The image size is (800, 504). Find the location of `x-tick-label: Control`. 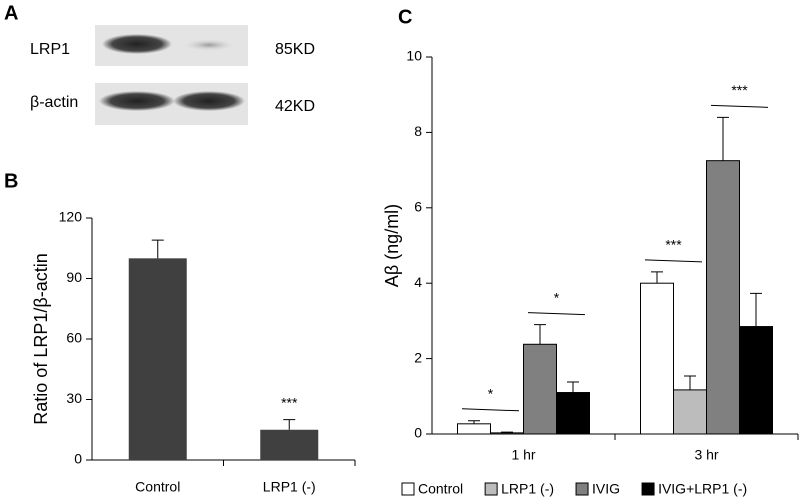

x-tick-label: Control is located at coordinates (157, 487).